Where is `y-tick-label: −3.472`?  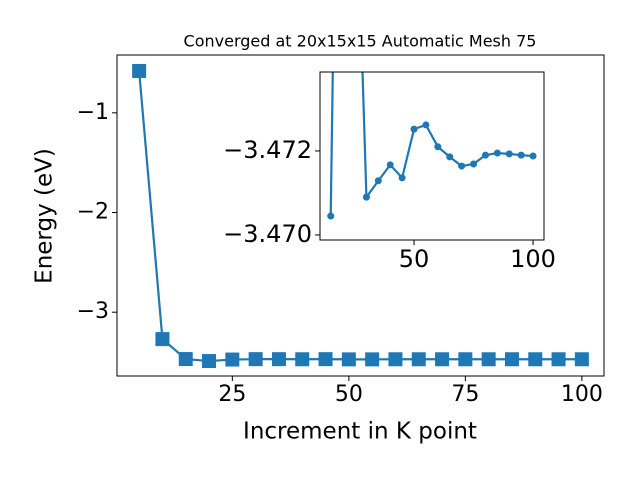 y-tick-label: −3.472 is located at coordinates (267, 150).